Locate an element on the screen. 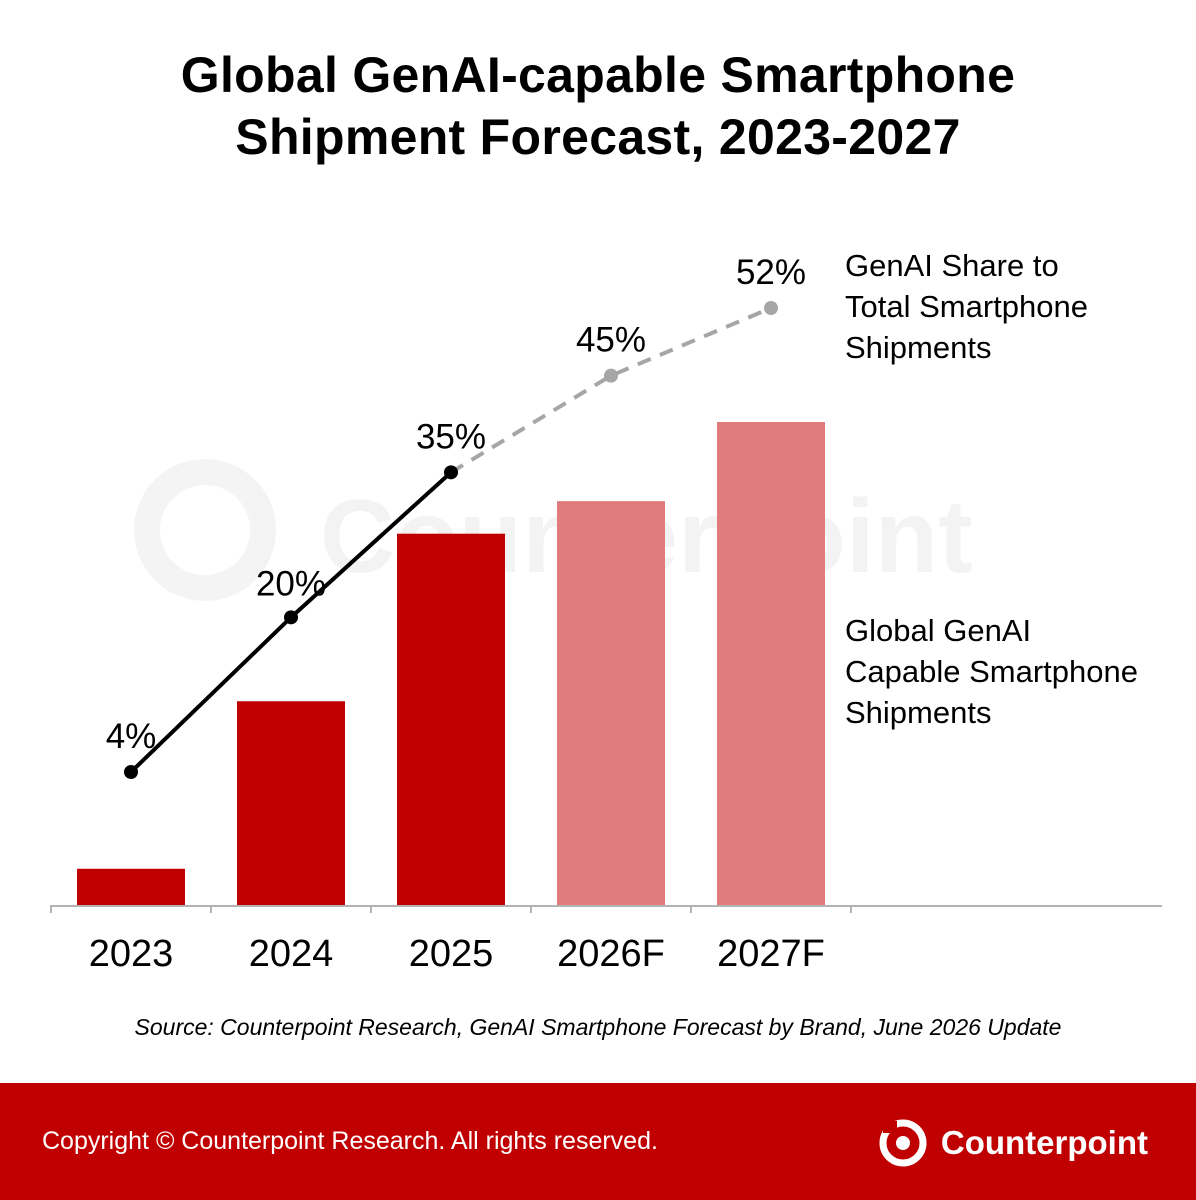 This screenshot has height=1200, width=1196. brand-logo: Counterpoint is located at coordinates (1012, 1143).